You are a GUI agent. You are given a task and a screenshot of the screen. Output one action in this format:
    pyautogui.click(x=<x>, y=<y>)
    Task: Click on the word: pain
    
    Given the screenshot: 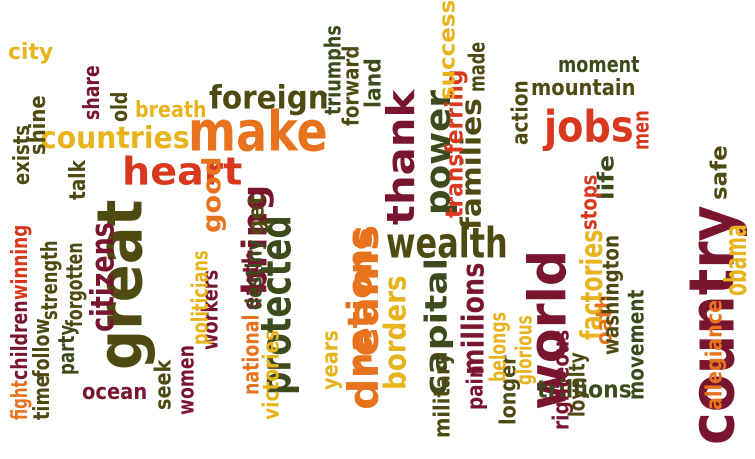 What is the action you would take?
    pyautogui.click(x=475, y=387)
    